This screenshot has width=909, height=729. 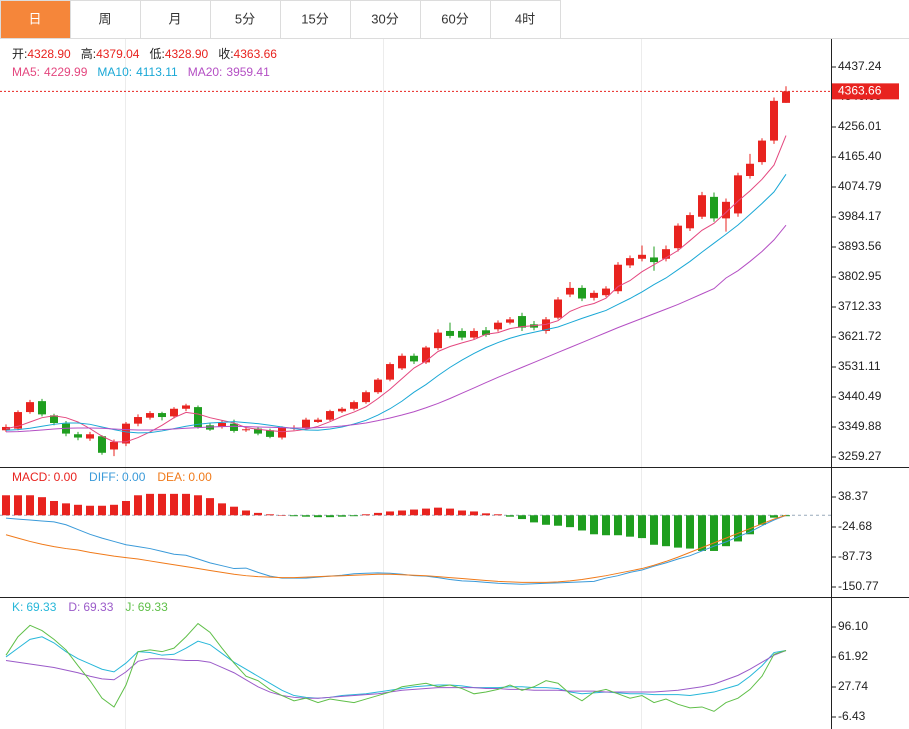 I want to click on tab-label: 30分, so click(x=384, y=18).